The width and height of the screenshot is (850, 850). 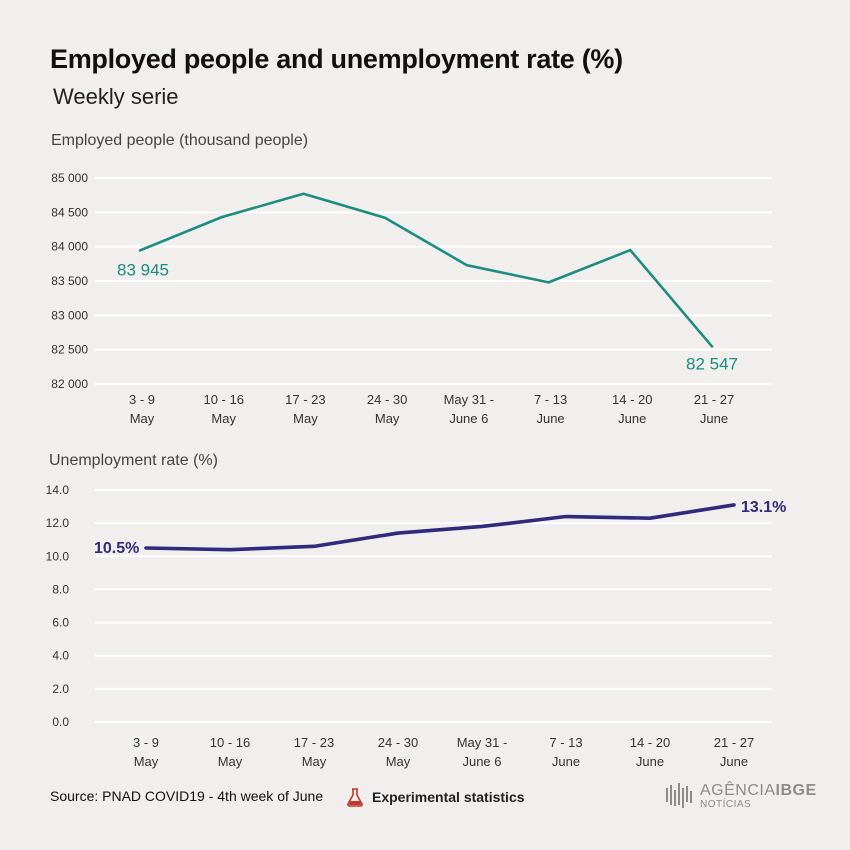 What do you see at coordinates (133, 460) in the screenshot?
I see `unemployment-axis-label: Unemployment rate (%)` at bounding box center [133, 460].